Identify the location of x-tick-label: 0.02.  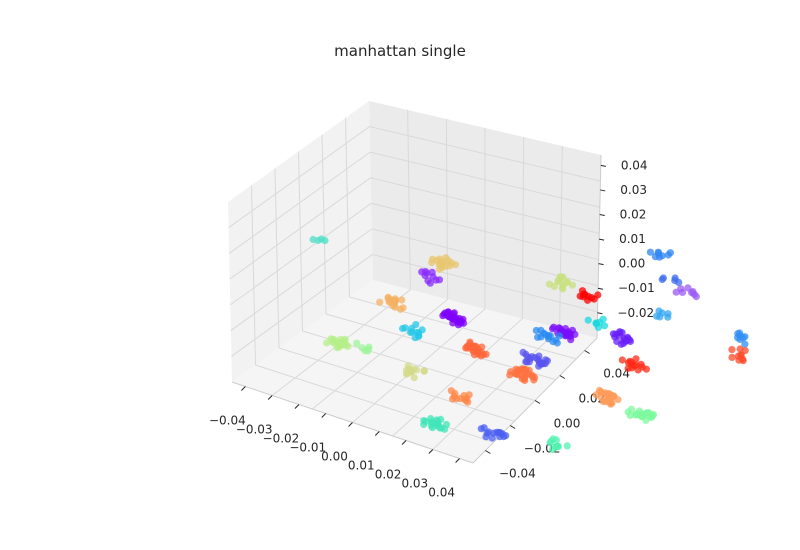
(388, 475).